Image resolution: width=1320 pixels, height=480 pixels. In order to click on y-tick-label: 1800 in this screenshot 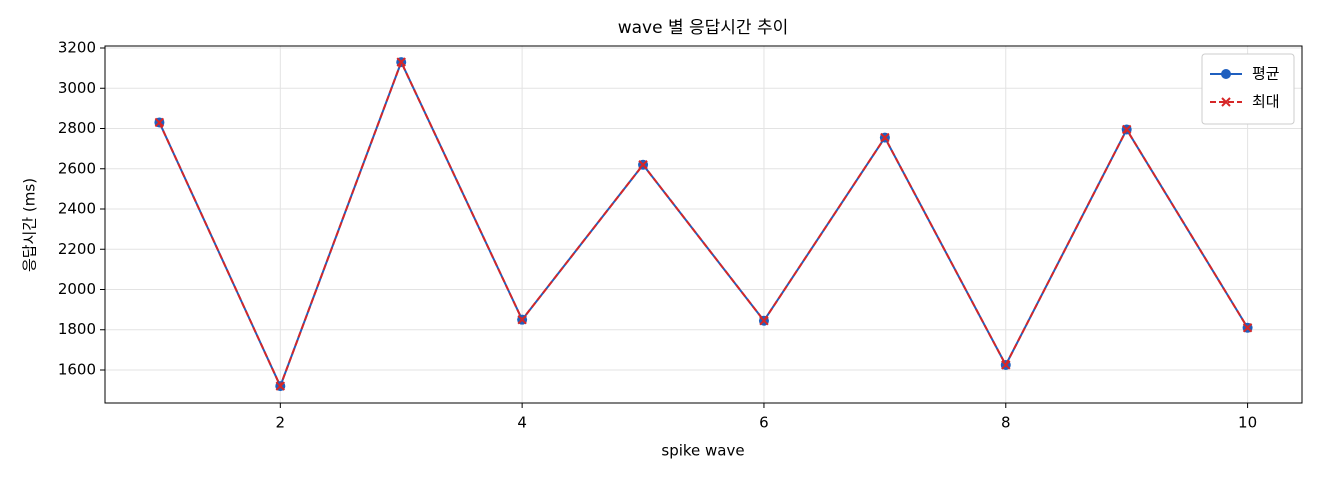, I will do `click(77, 329)`.